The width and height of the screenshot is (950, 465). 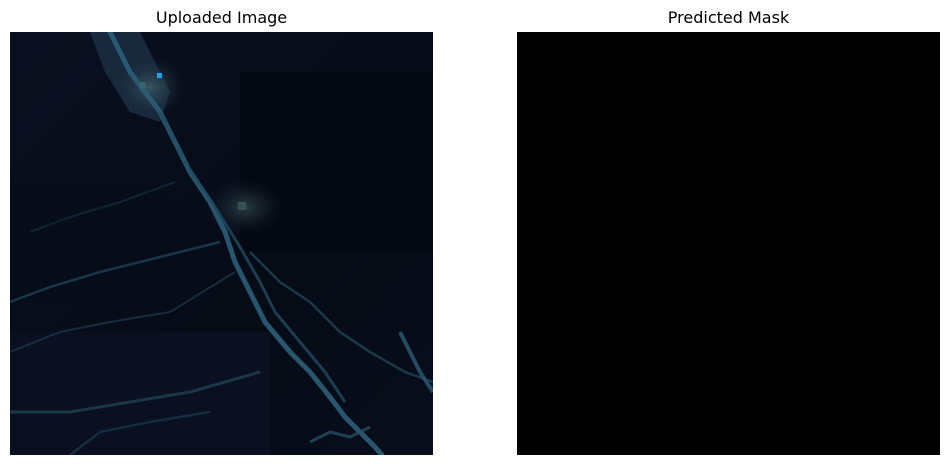 What do you see at coordinates (221, 17) in the screenshot?
I see `uploaded-image-title: Uploaded Image` at bounding box center [221, 17].